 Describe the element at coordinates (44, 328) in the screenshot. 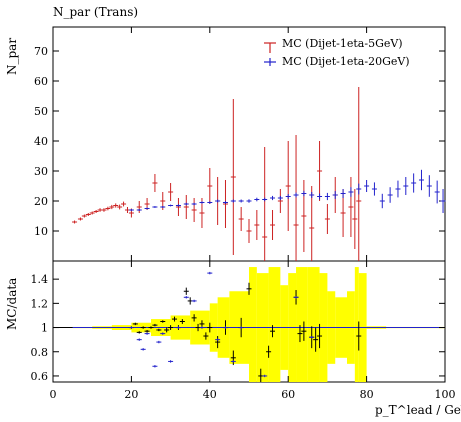

I see `ratio-y-tick-label: 1` at that location.